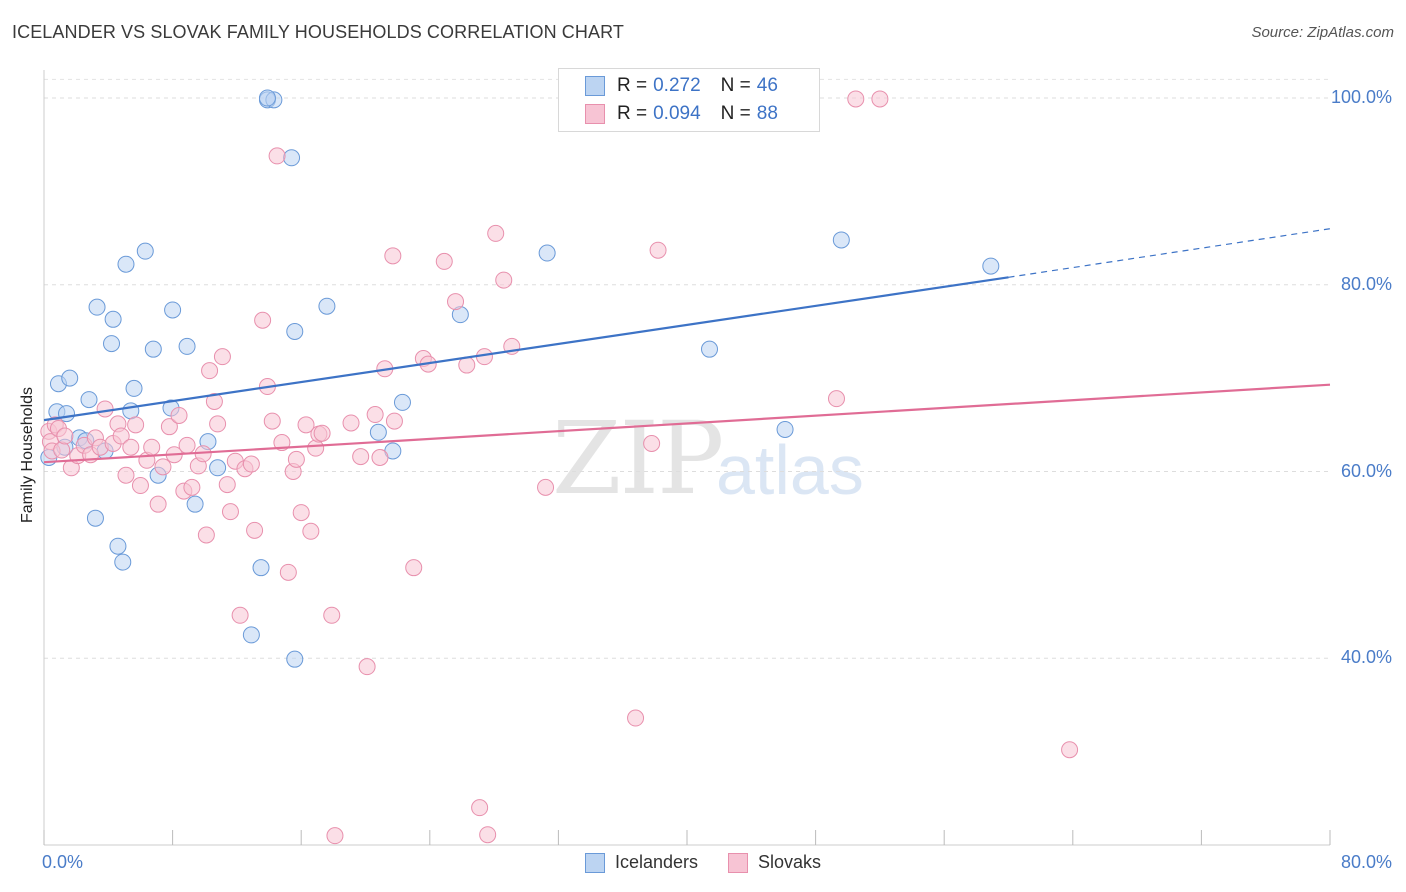 This screenshot has width=1406, height=892. I want to click on trend-line-icelanders, so click(526, 349).